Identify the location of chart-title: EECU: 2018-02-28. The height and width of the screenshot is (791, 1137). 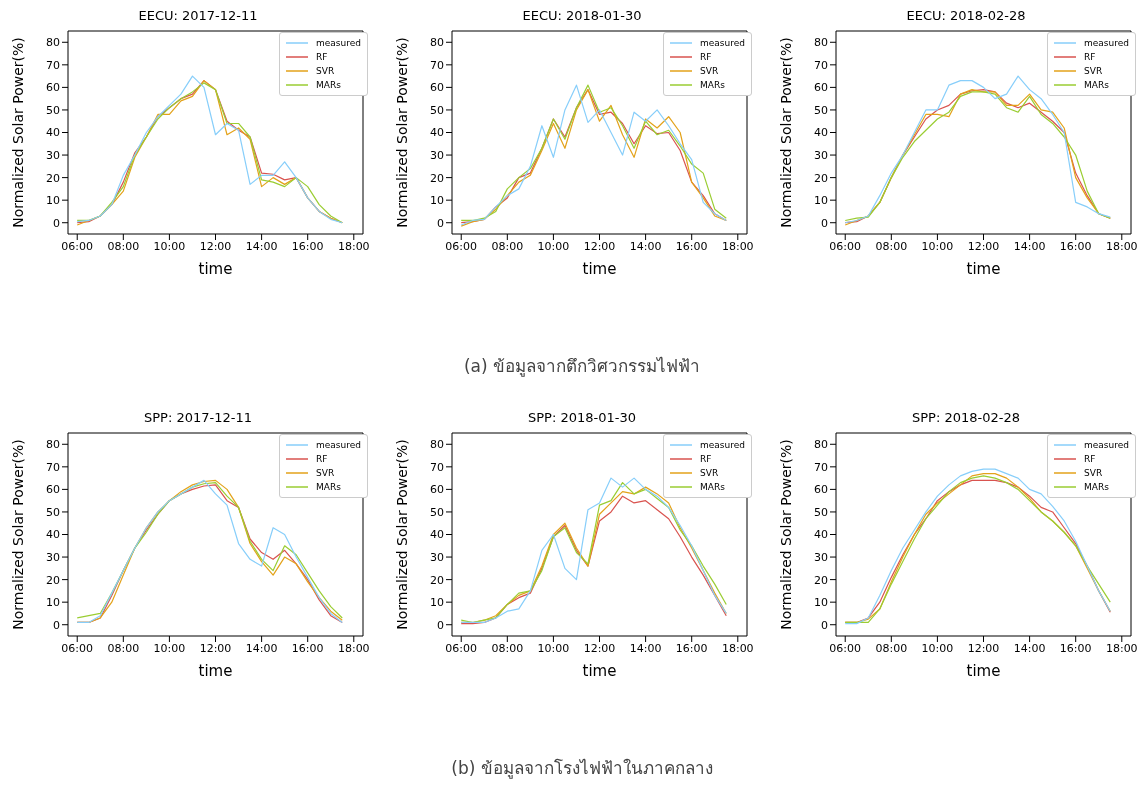
(966, 16).